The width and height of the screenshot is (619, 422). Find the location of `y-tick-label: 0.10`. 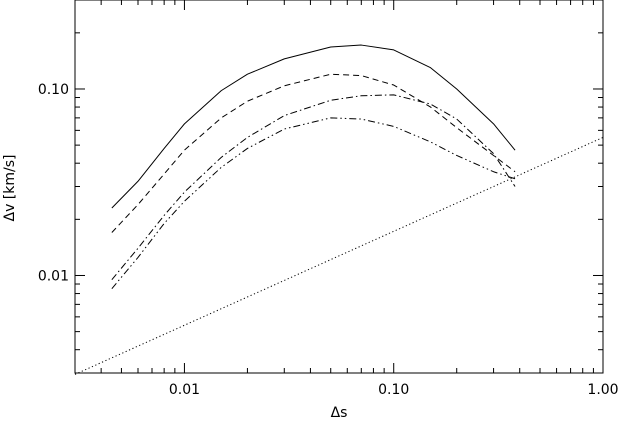

y-tick-label: 0.10 is located at coordinates (53, 90).